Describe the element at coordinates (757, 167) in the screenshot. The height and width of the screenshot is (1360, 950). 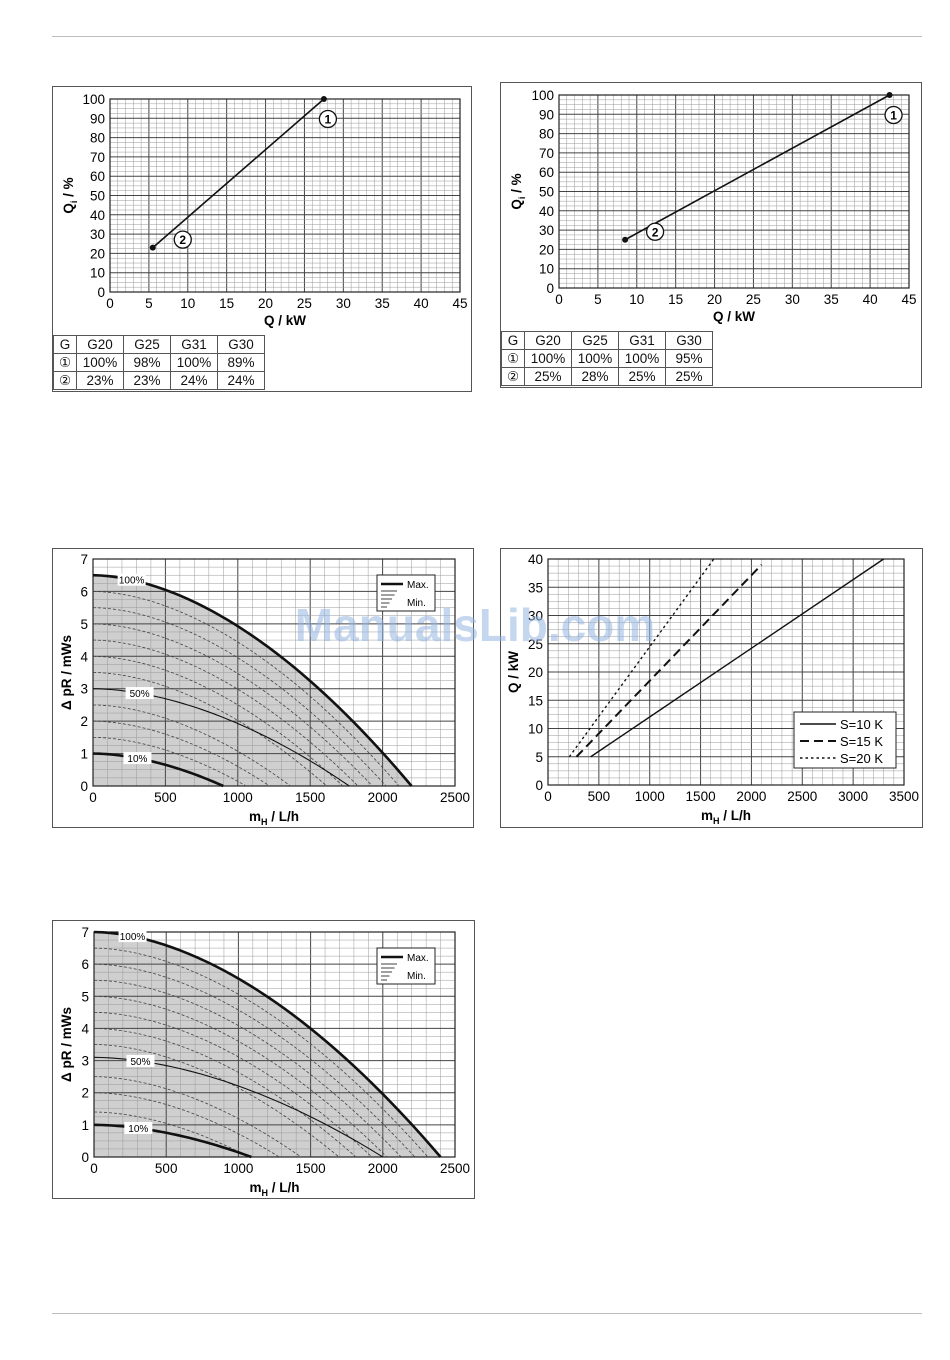
I see `operating-range-line` at that location.